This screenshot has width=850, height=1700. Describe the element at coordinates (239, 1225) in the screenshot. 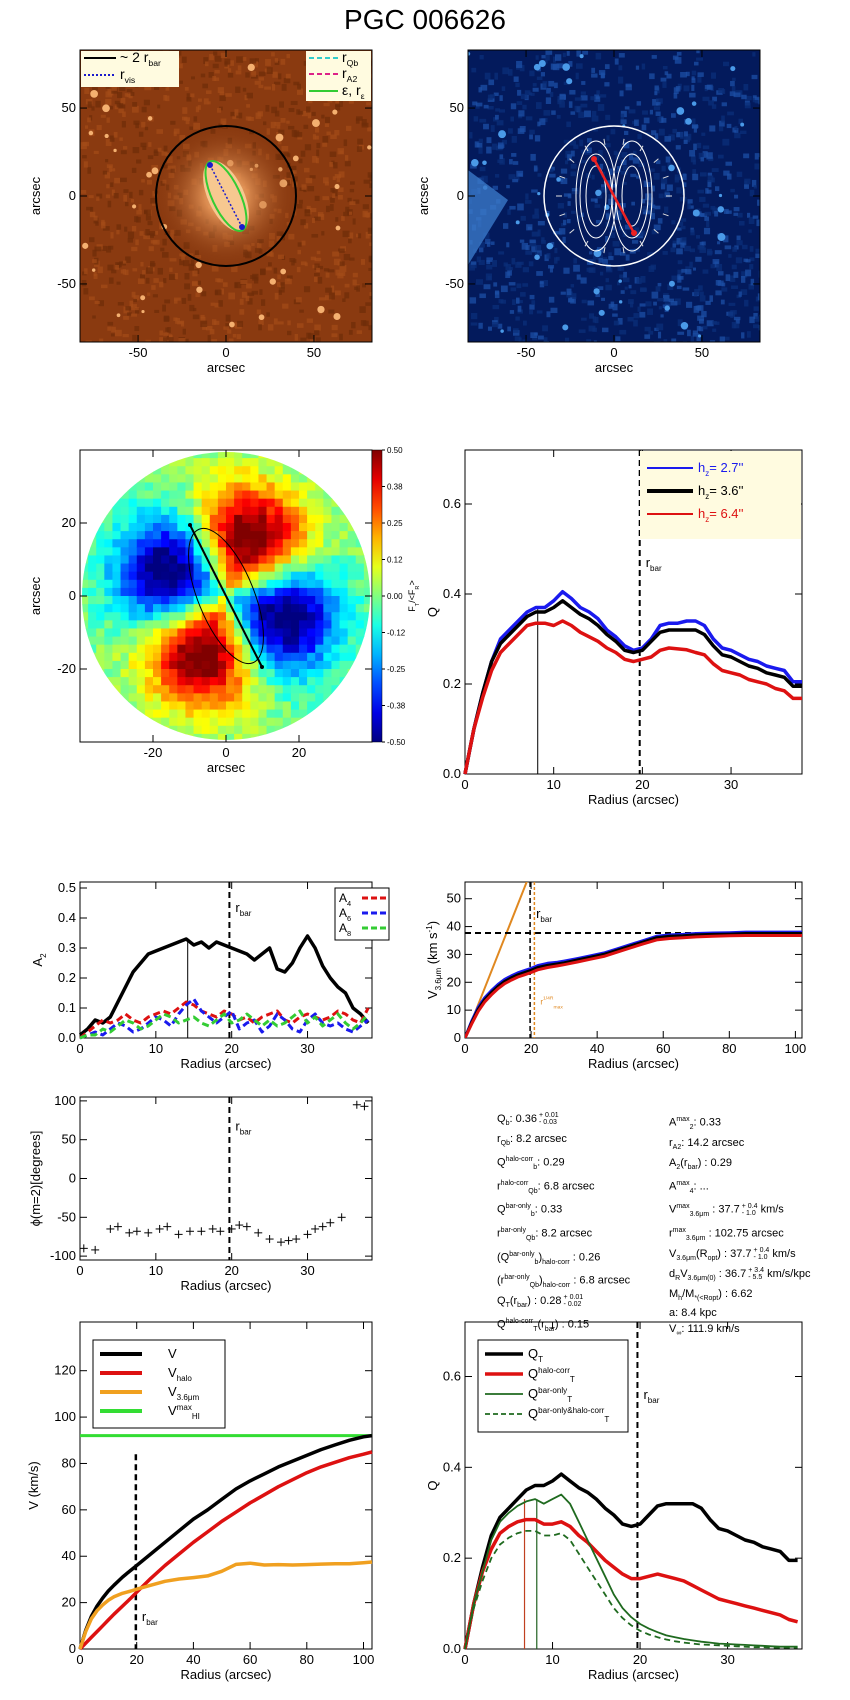

I see `data-point` at that location.